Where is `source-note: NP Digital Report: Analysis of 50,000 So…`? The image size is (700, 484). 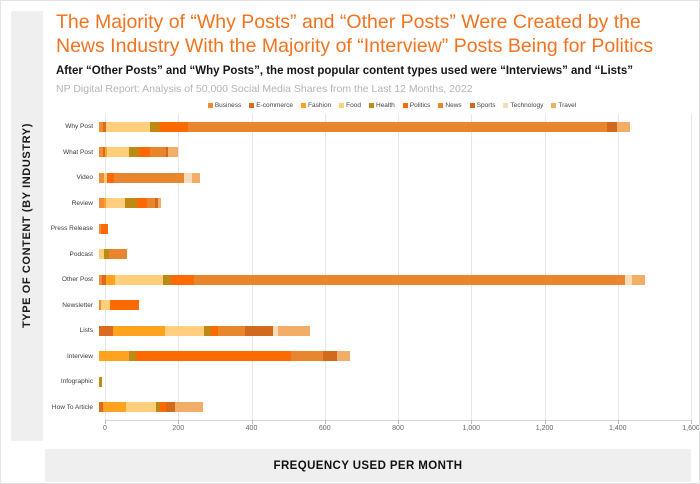
source-note: NP Digital Report: Analysis of 50,000 So… is located at coordinates (264, 89).